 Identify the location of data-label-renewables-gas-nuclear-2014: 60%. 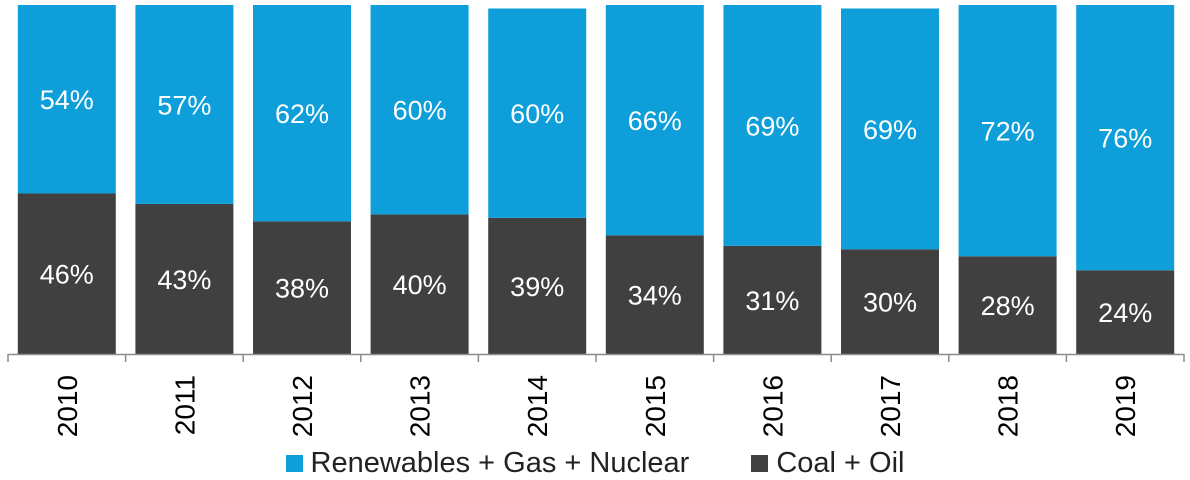
(537, 114).